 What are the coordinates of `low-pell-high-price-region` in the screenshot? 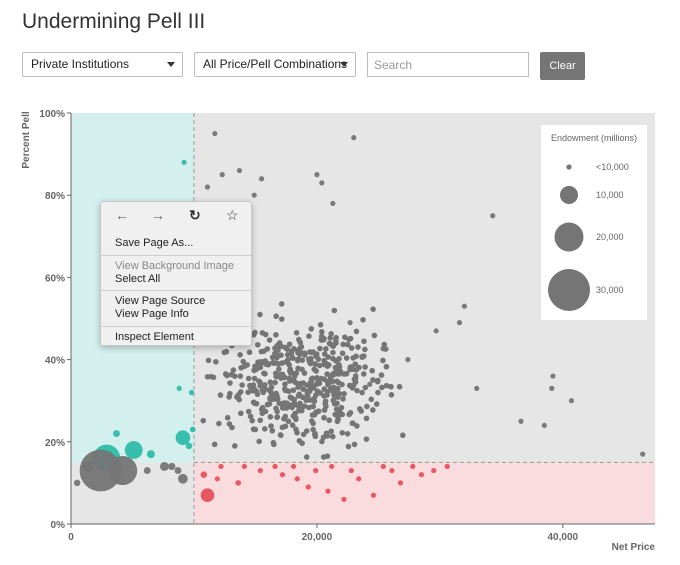 It's located at (424, 493).